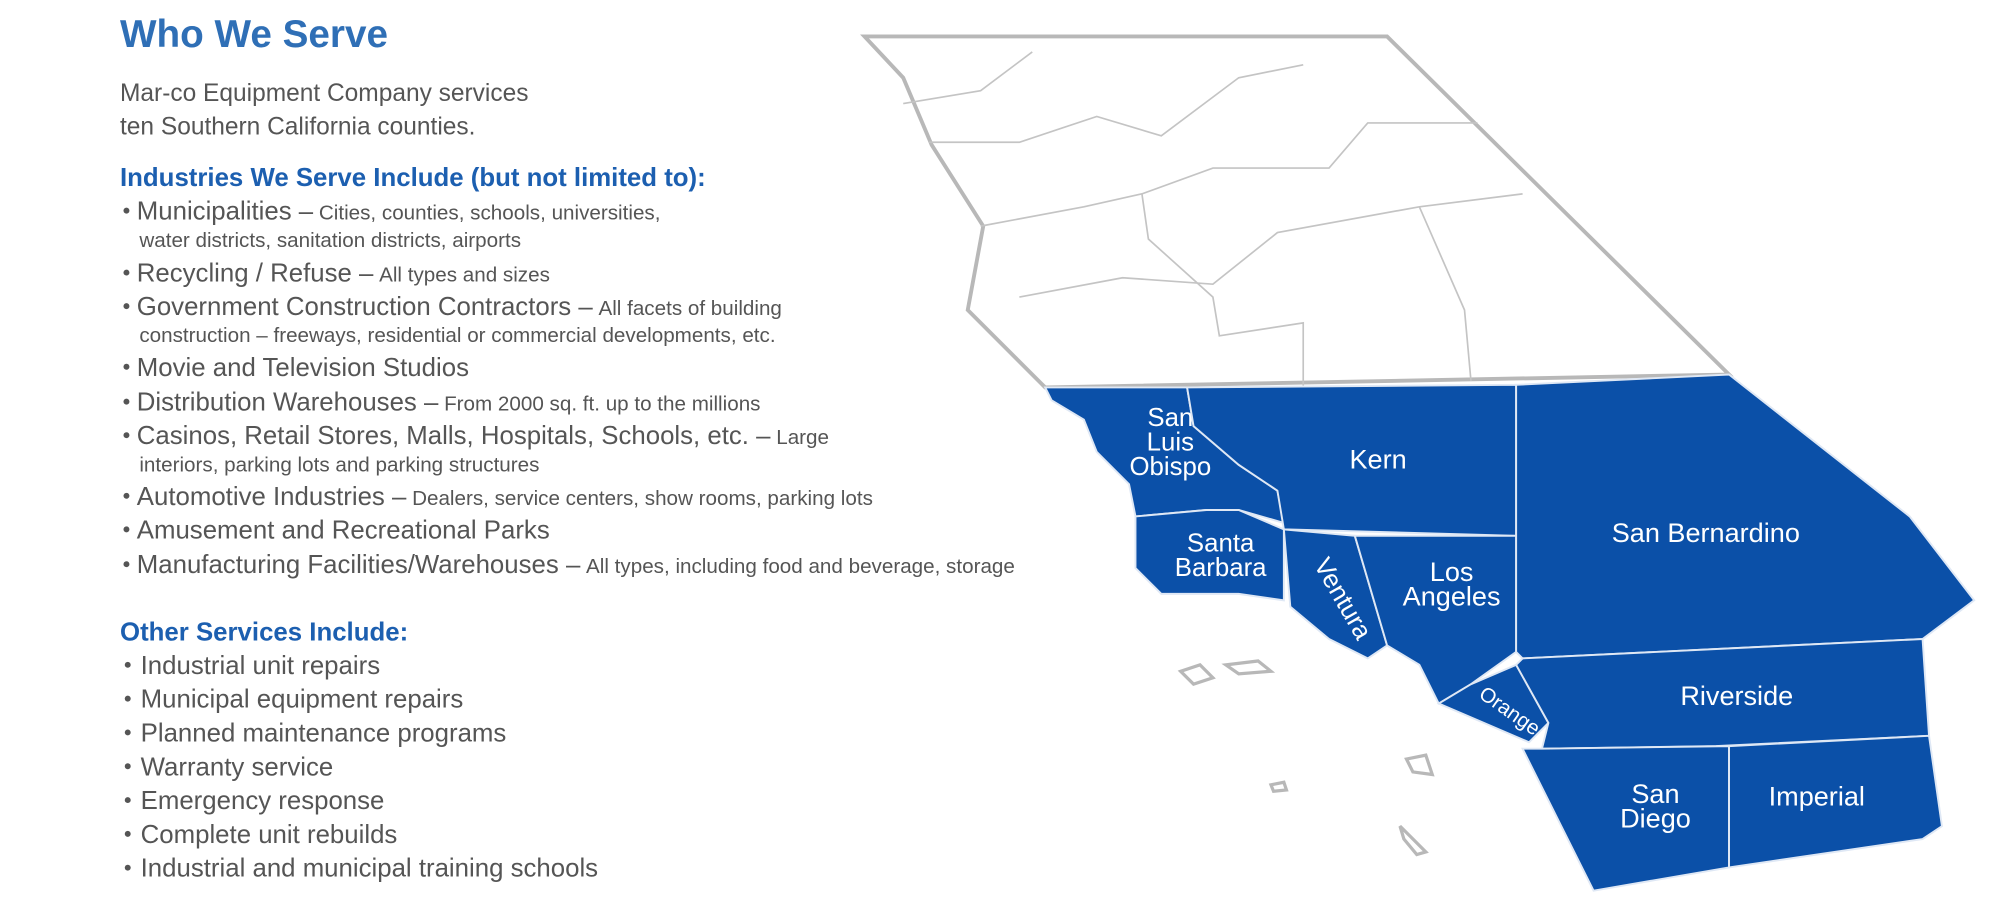  I want to click on county-label: San Bernardino, so click(1706, 532).